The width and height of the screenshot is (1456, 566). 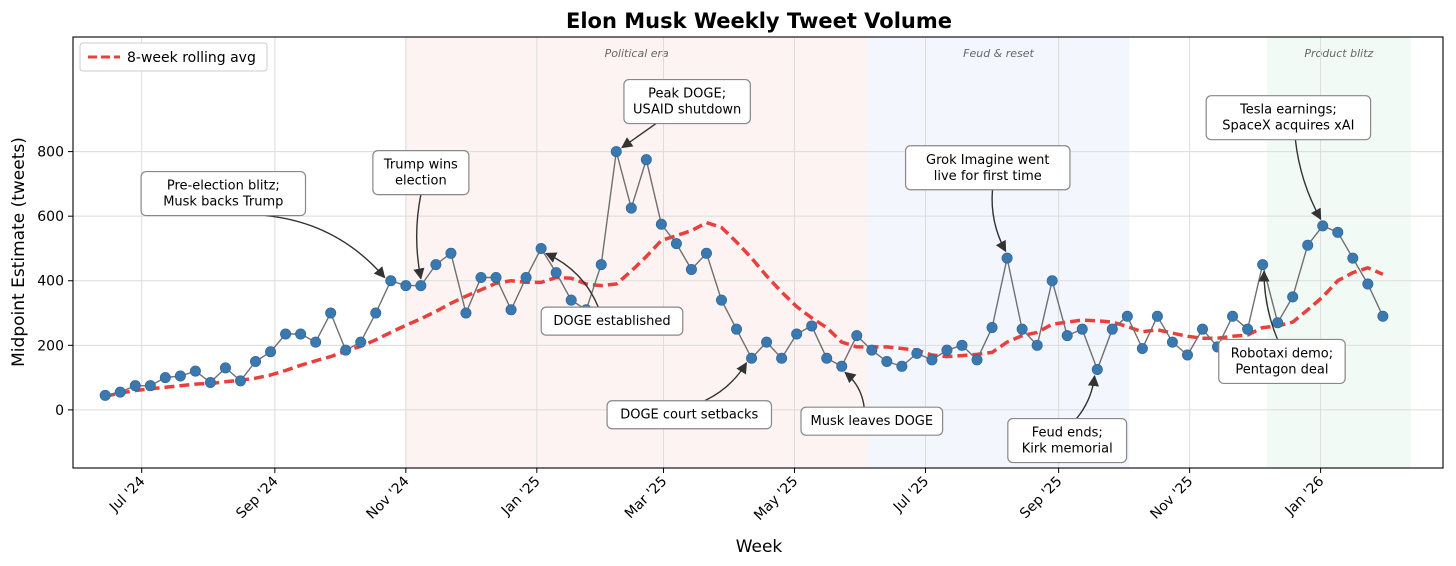 What do you see at coordinates (1268, 305) in the screenshot?
I see `annotation-arrow-robotaxi-demo` at bounding box center [1268, 305].